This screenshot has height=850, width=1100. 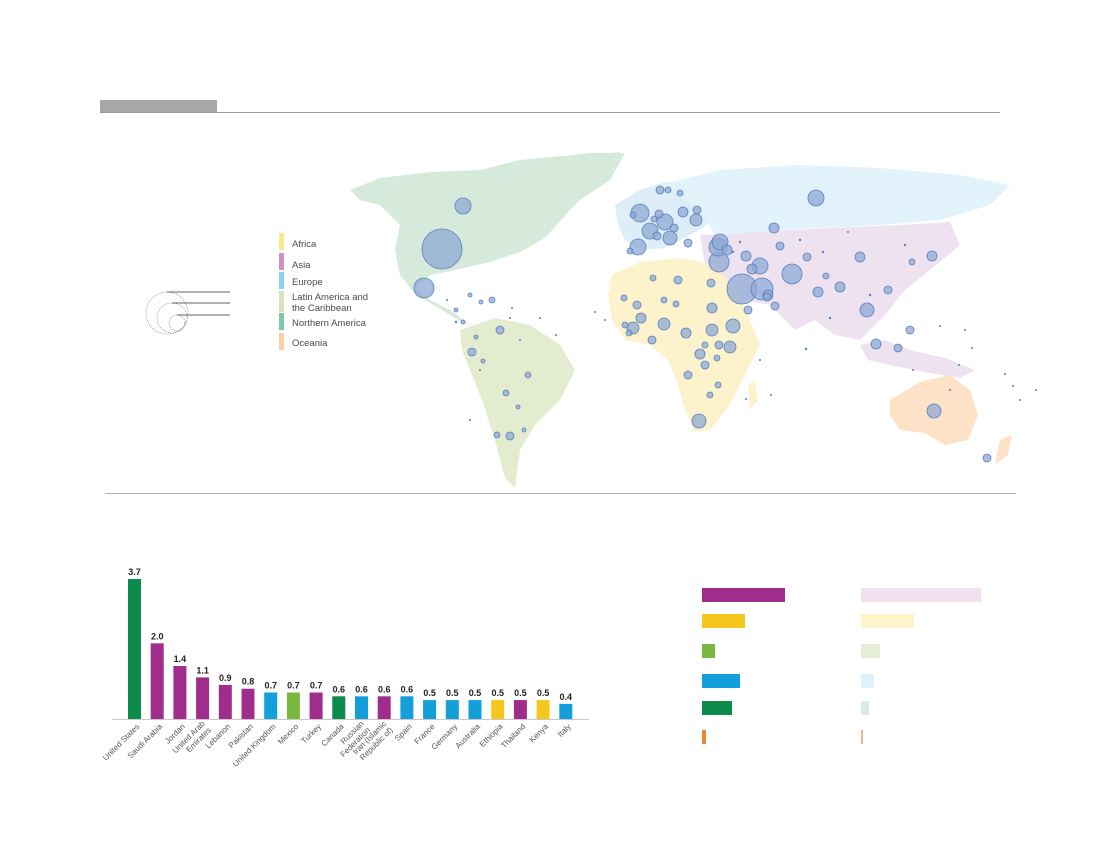 What do you see at coordinates (660, 190) in the screenshot?
I see `bubble-sweden` at bounding box center [660, 190].